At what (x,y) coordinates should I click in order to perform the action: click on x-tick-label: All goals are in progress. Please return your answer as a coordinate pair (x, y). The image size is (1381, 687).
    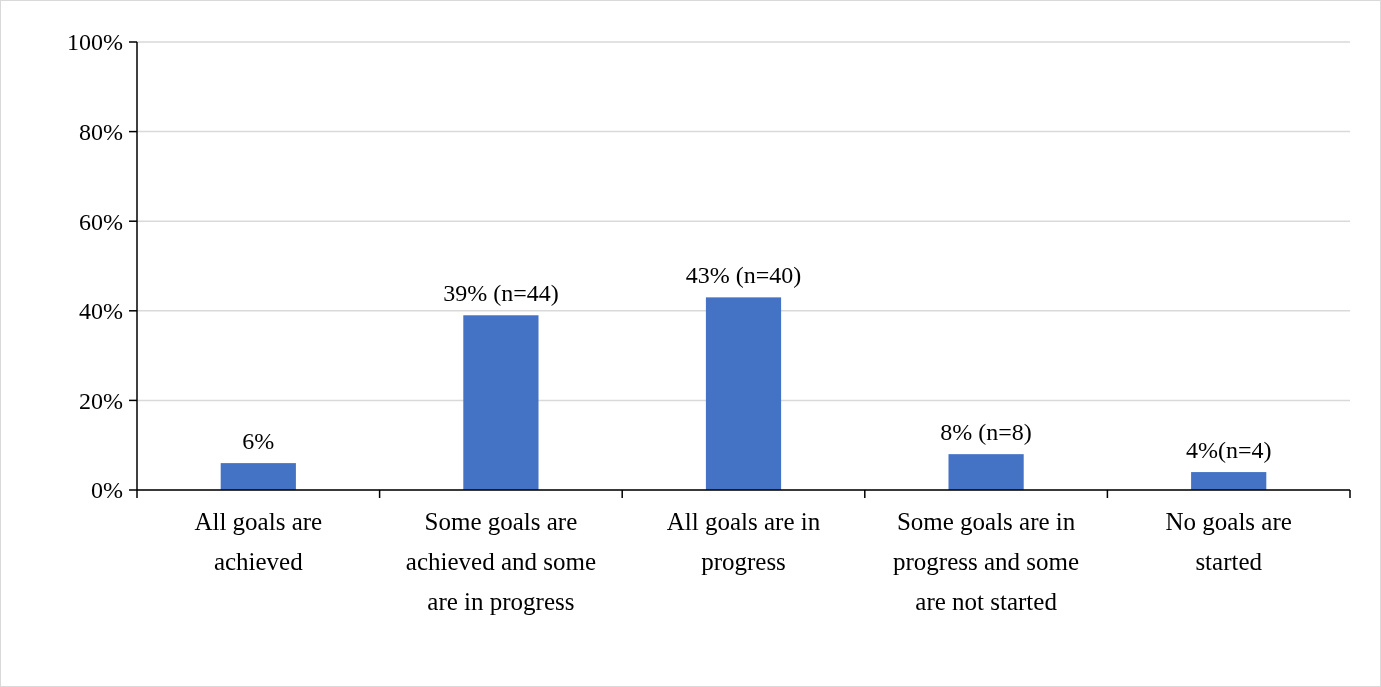
    Looking at the image, I should click on (743, 541).